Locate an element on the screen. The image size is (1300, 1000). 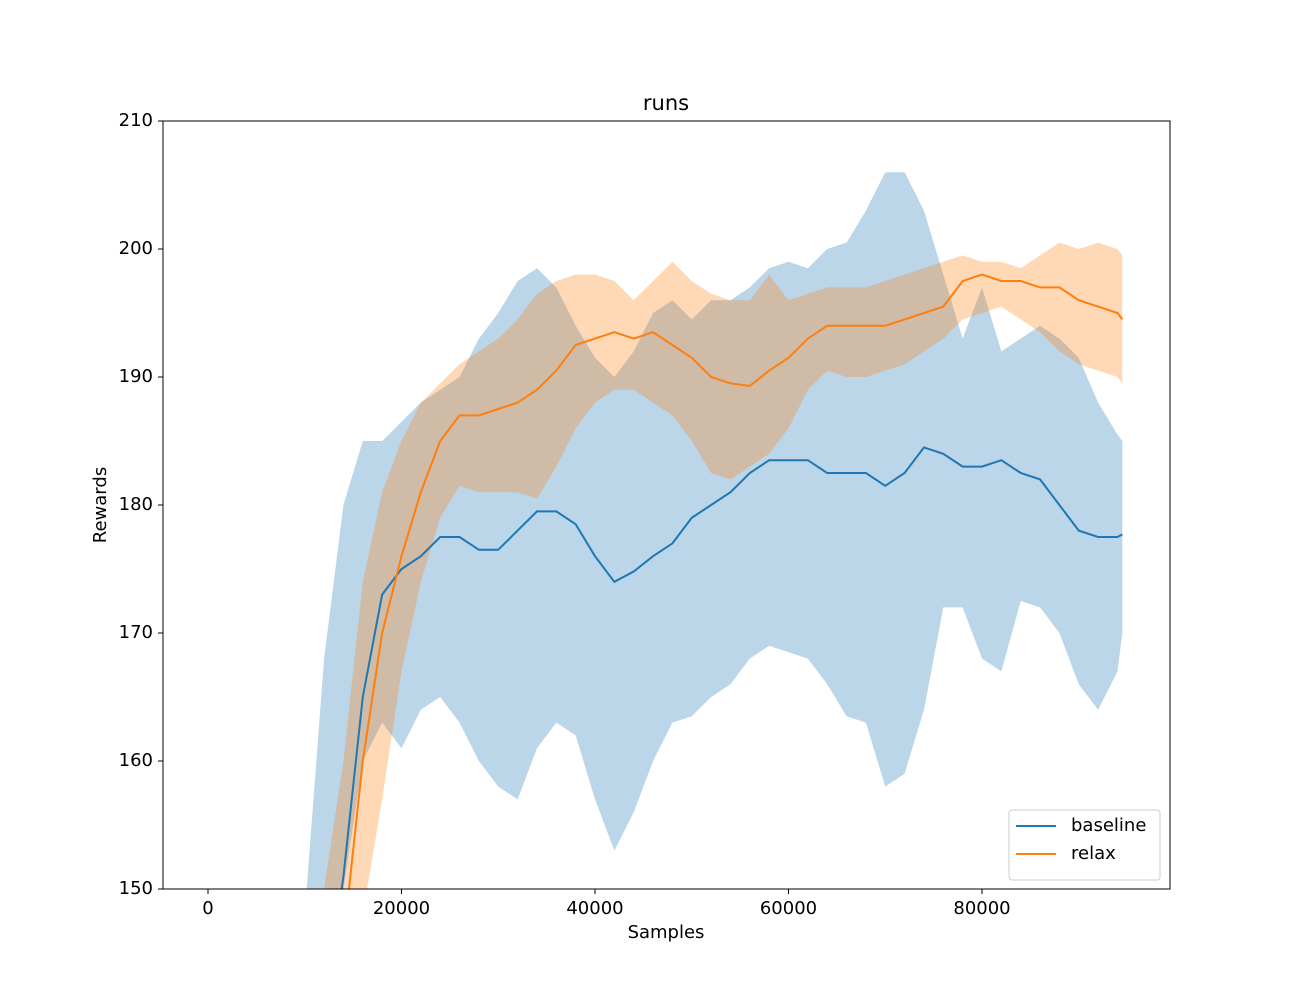
y-tick-label: 180 is located at coordinates (136, 504).